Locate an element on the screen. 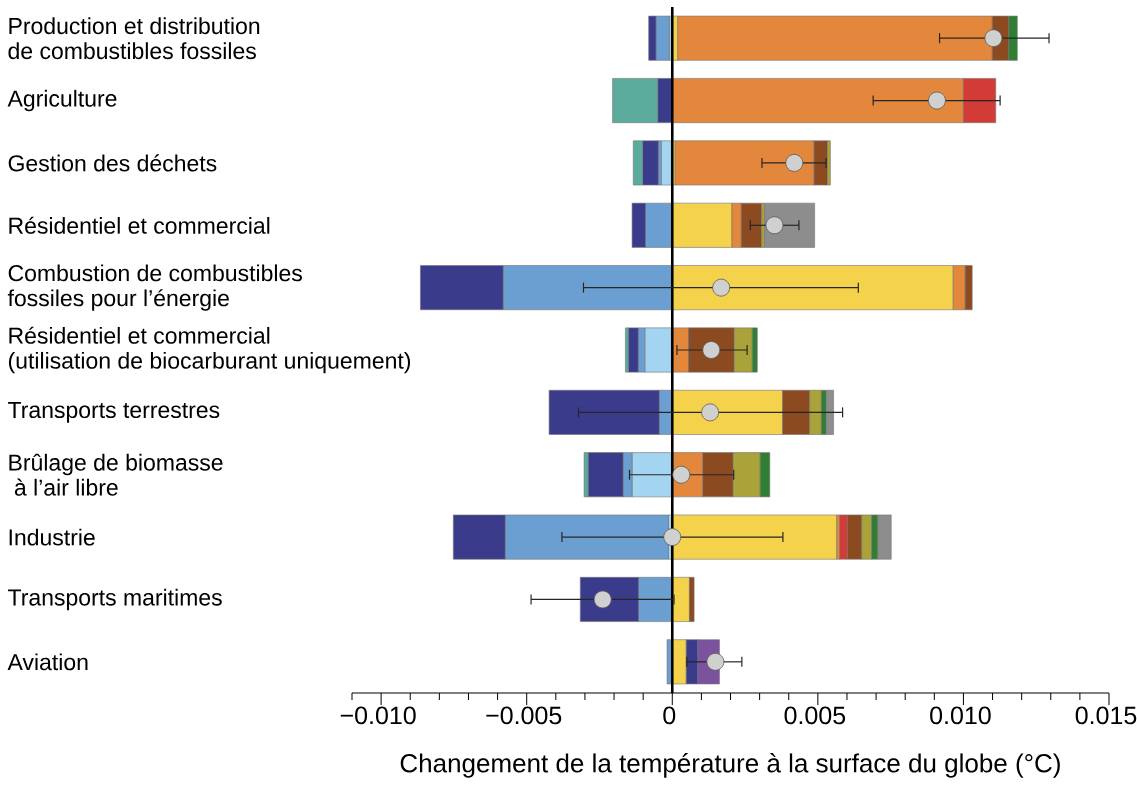 The image size is (1137, 796). y-tick-label: Transports terrestres is located at coordinates (114, 412).